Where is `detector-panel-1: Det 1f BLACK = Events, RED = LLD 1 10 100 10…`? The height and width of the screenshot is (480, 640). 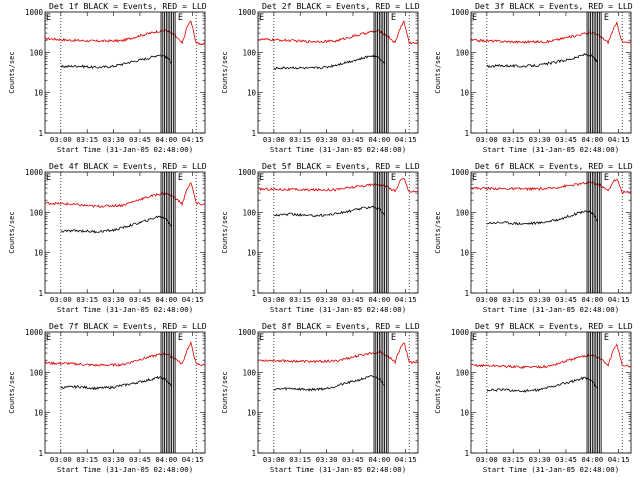 detector-panel-1: Det 1f BLACK = Events, RED = LLD 1 10 100 10… is located at coordinates (106, 80).